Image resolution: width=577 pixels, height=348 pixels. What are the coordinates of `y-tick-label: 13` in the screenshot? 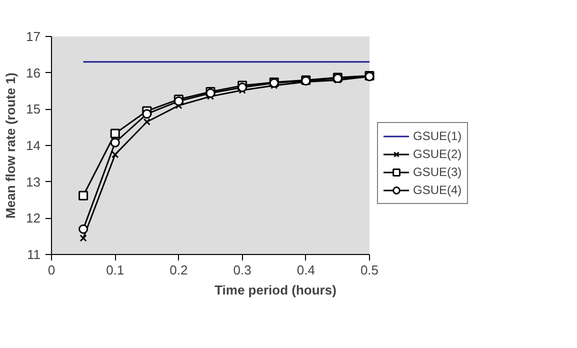 It's located at (33, 182).